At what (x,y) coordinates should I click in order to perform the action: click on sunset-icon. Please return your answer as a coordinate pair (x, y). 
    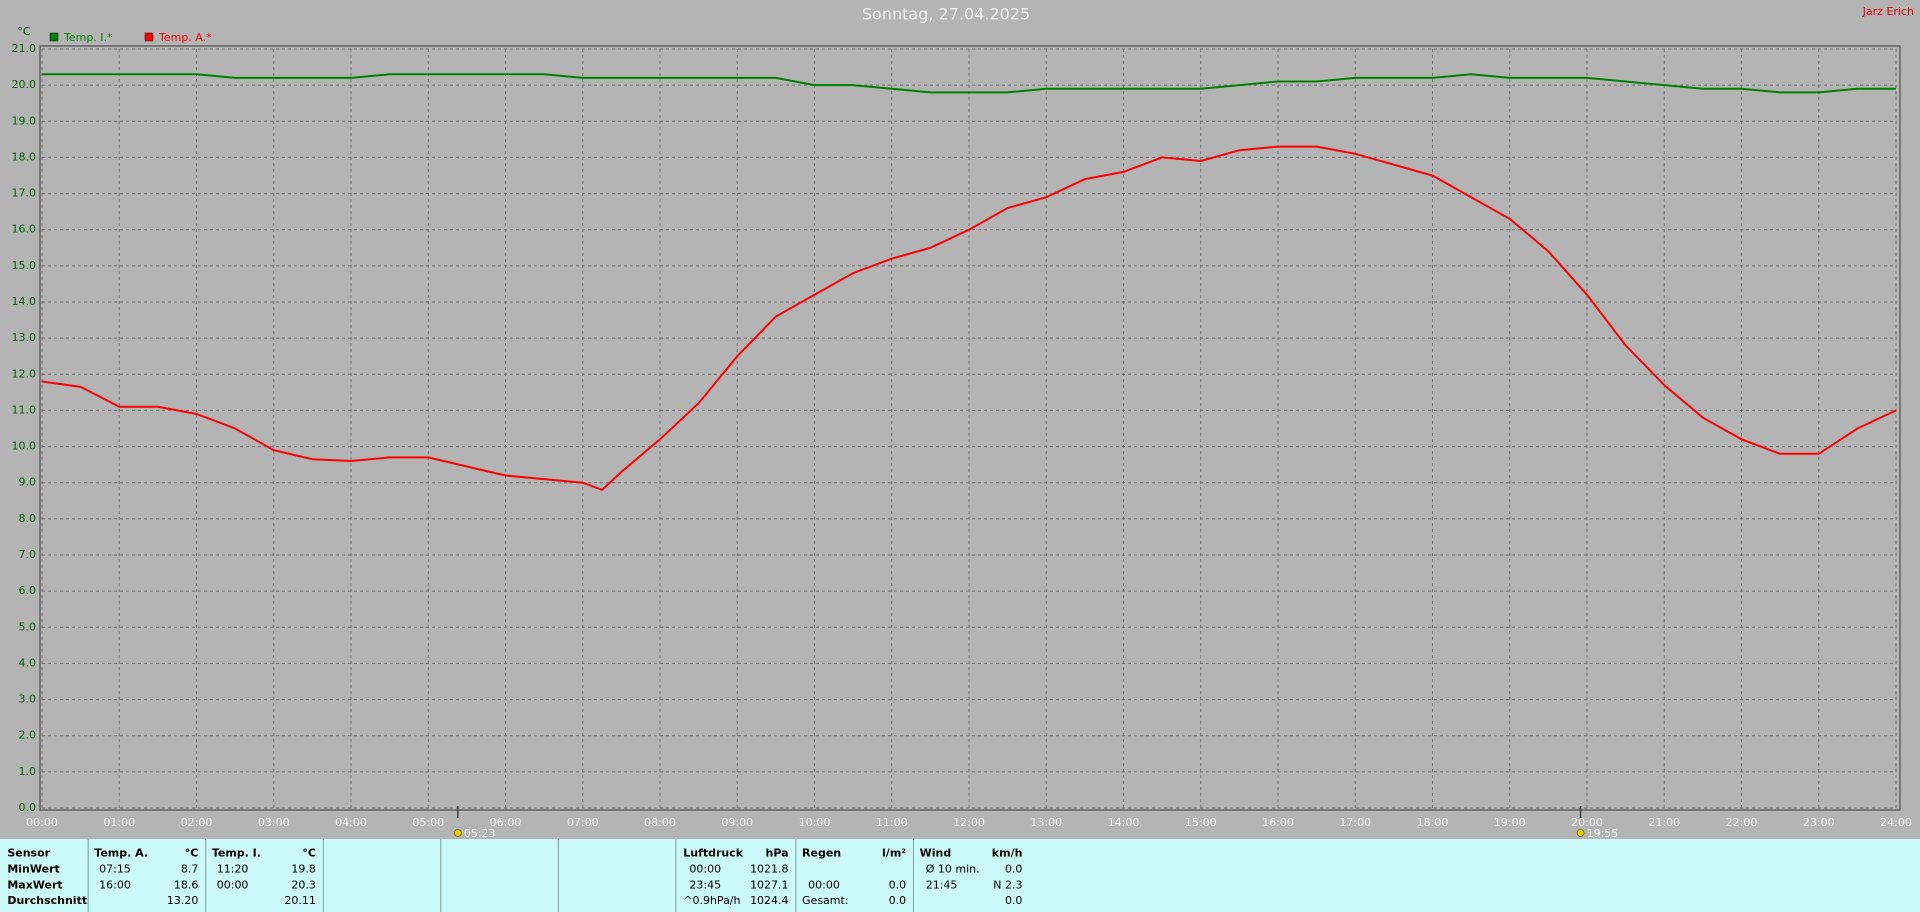
    Looking at the image, I should click on (1580, 833).